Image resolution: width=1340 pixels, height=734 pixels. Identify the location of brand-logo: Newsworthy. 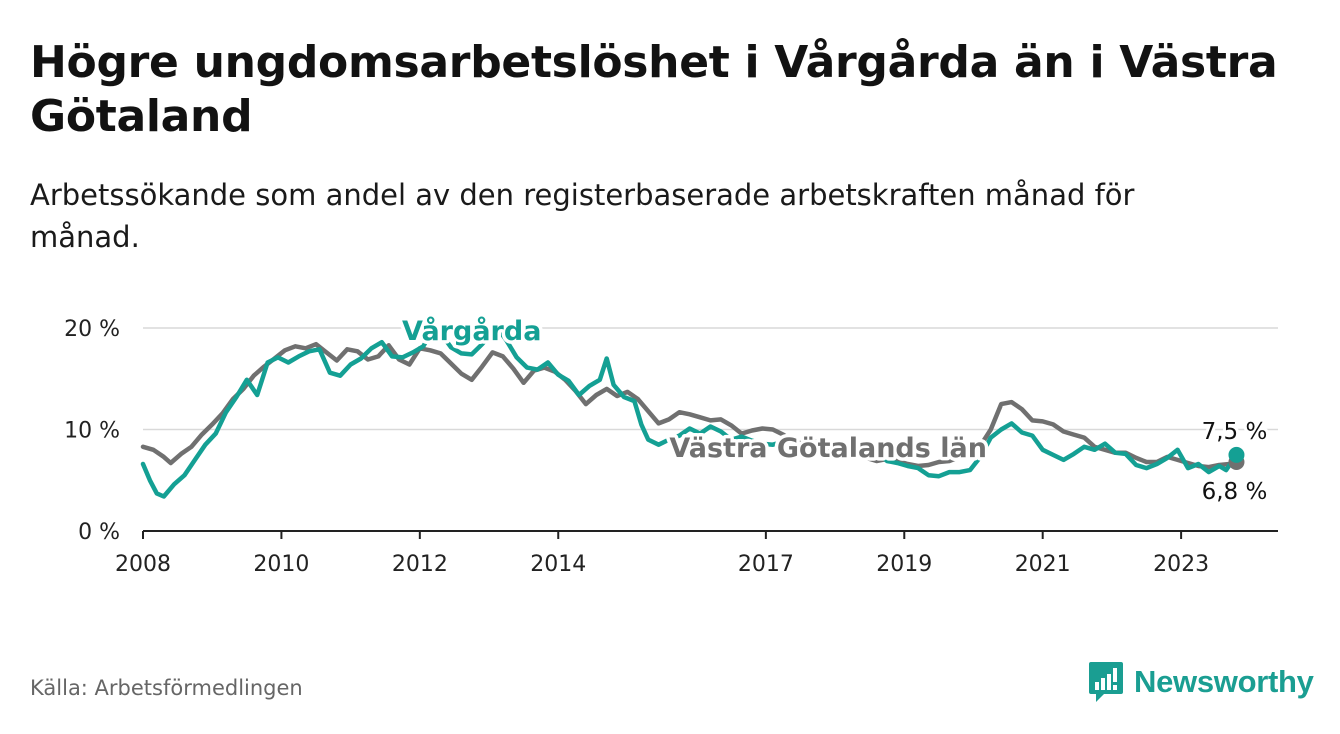
(1201, 682).